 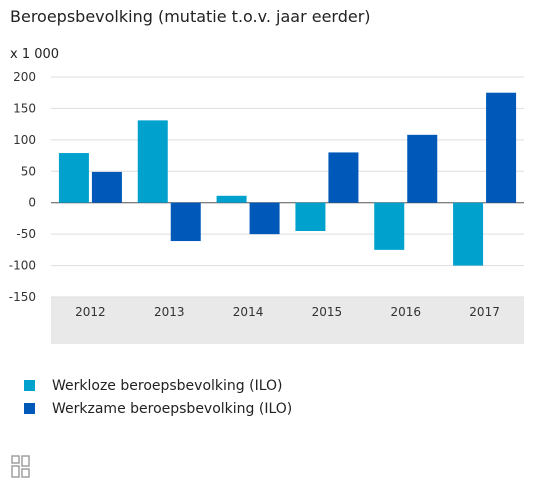 What do you see at coordinates (28, 171) in the screenshot?
I see `y-tick-label: 50` at bounding box center [28, 171].